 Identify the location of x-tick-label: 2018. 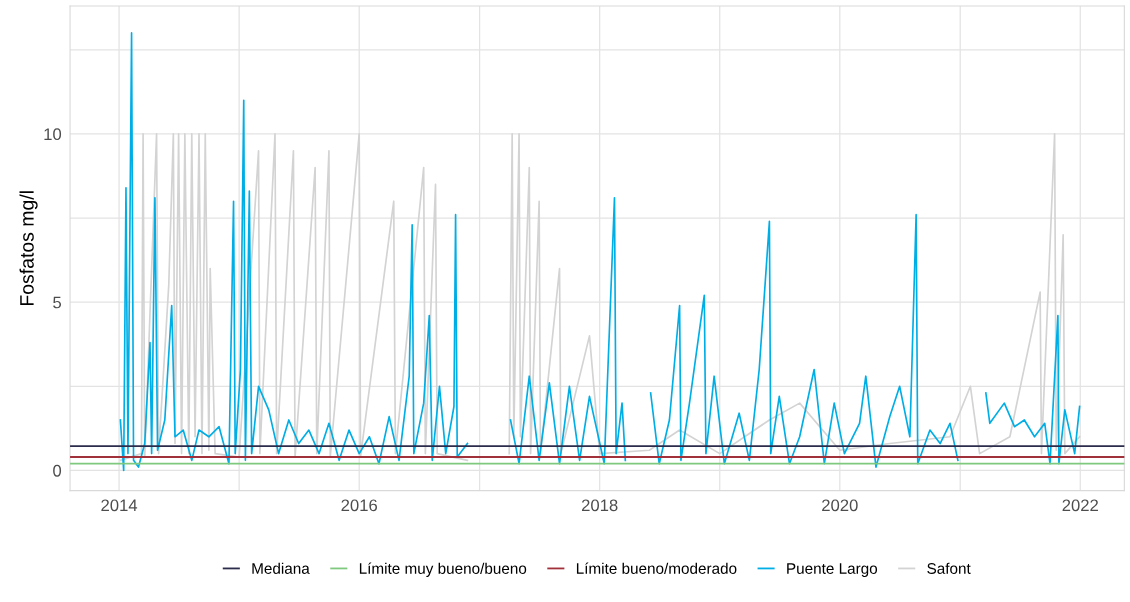
(599, 505).